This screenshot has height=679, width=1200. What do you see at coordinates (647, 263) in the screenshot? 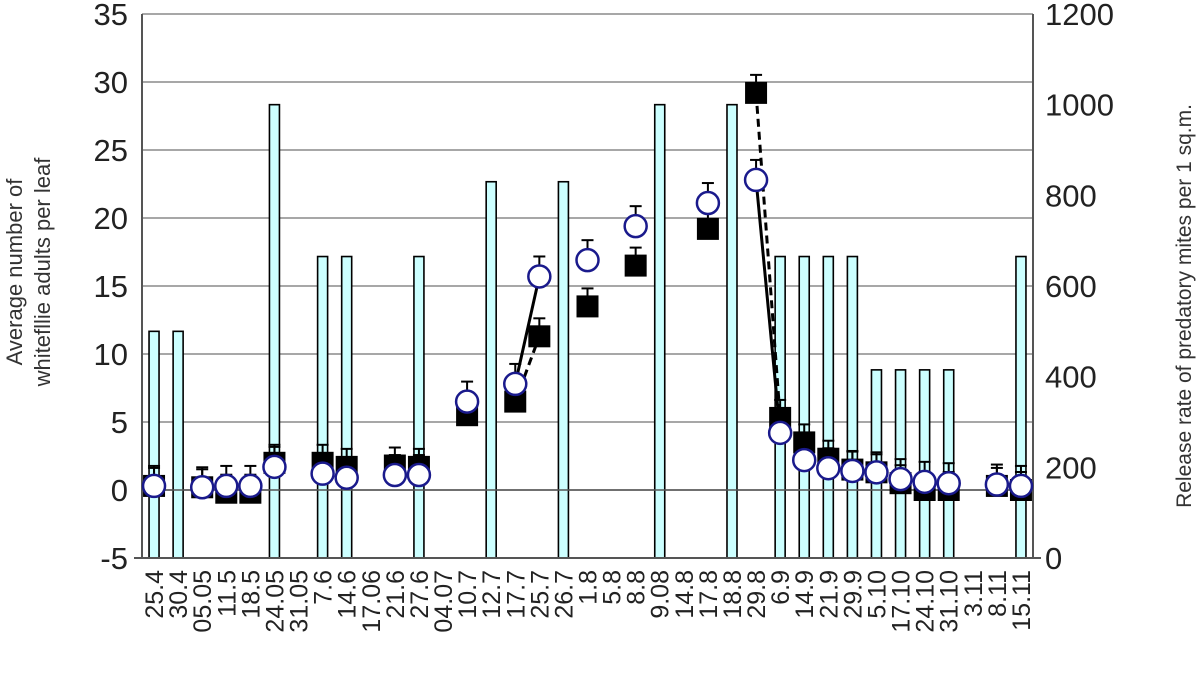
I see `line-segments` at bounding box center [647, 263].